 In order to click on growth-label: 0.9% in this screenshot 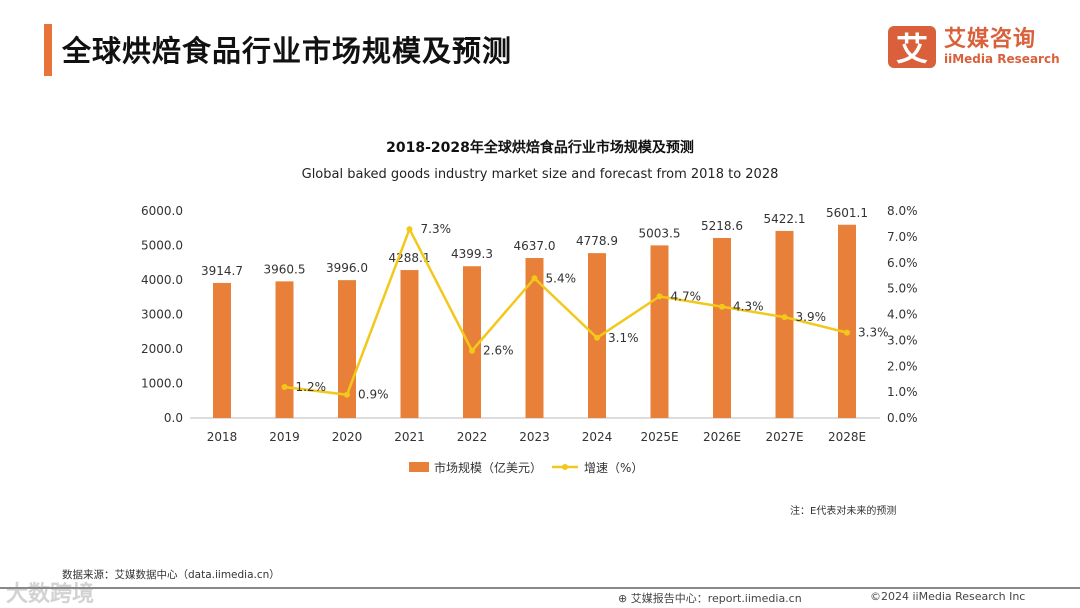, I will do `click(373, 395)`.